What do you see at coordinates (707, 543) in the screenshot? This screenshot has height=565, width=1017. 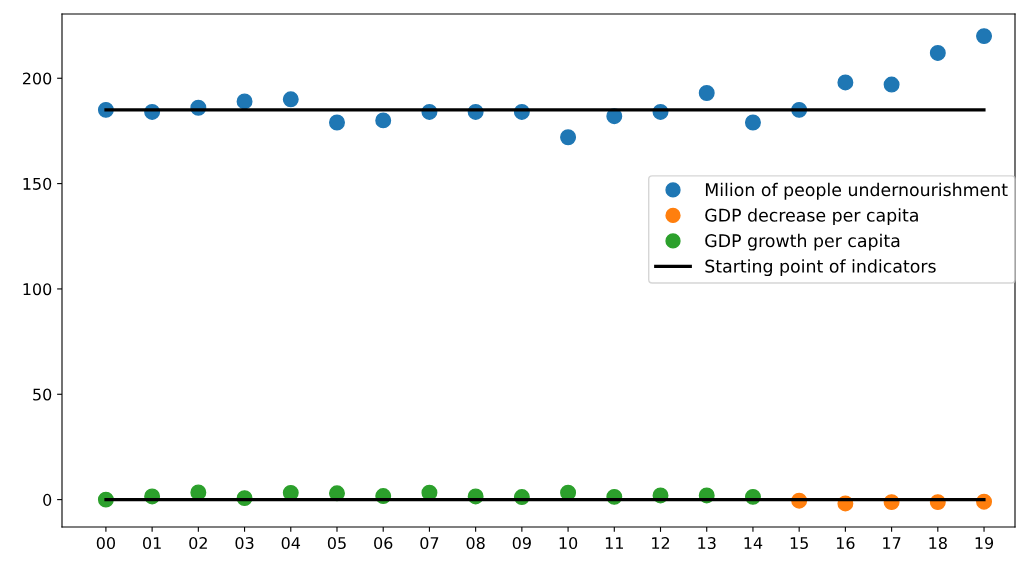 I see `x-tick-label: 13` at bounding box center [707, 543].